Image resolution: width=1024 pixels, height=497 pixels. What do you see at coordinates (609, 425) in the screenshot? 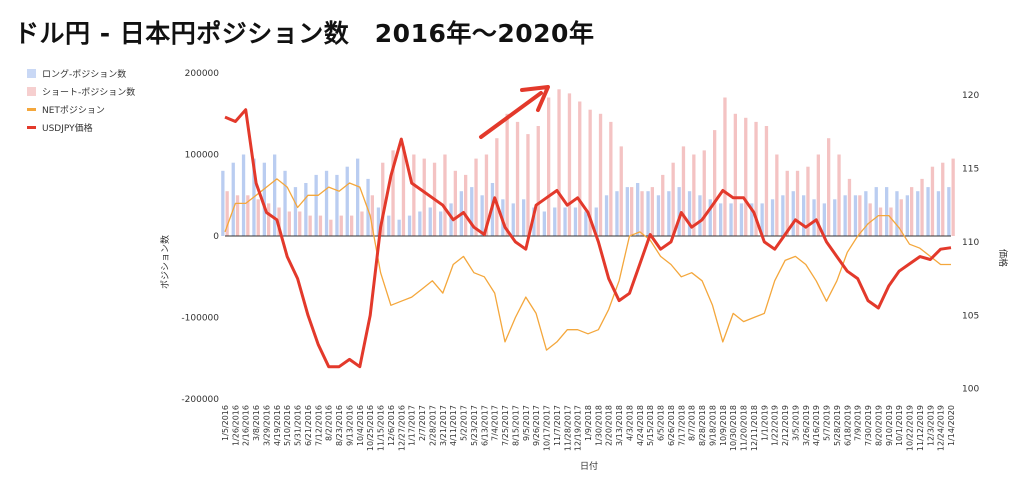
I see `x-tick-label: 2/20/2018` at bounding box center [609, 425].